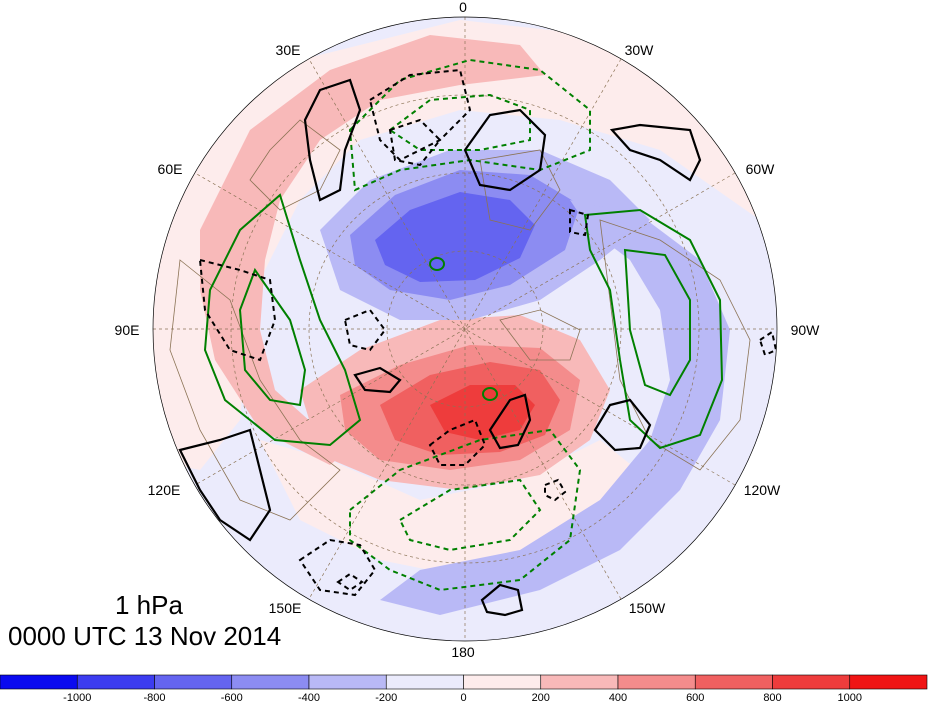 Image resolution: width=928 pixels, height=702 pixels. I want to click on lon-label-30w: 30W, so click(640, 50).